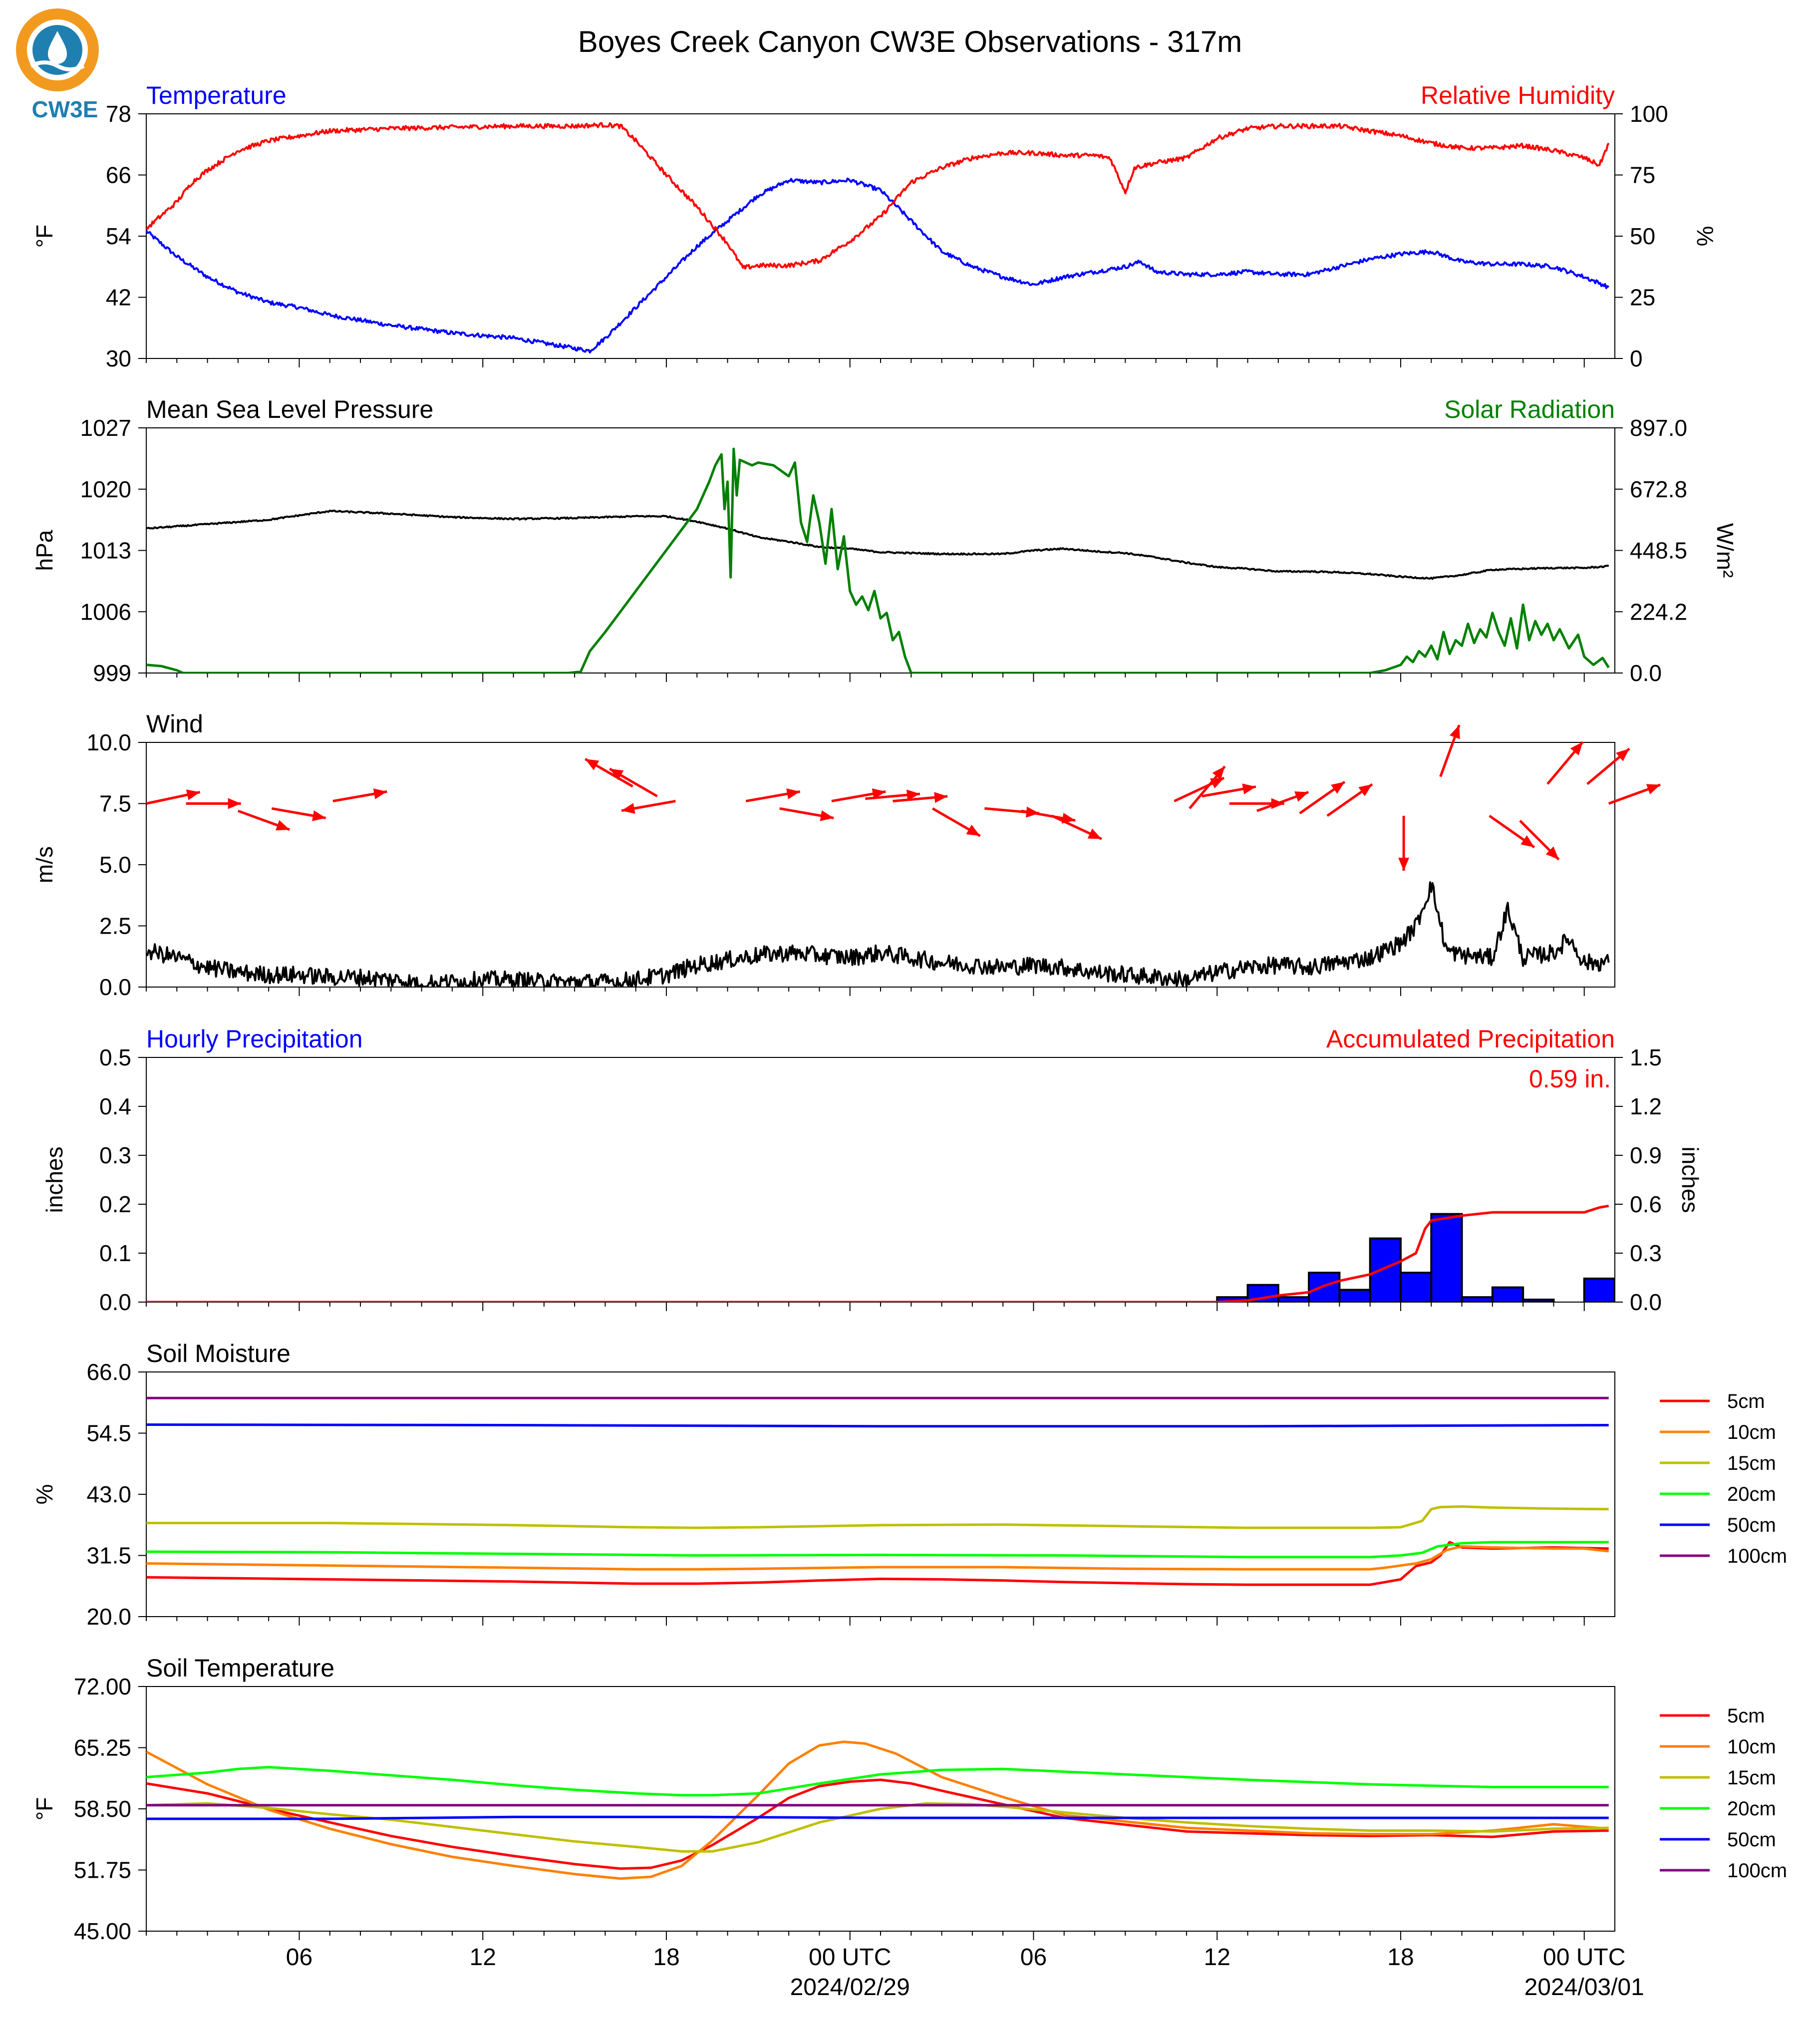  I want to click on y-tick-label: 1027, so click(105, 428).